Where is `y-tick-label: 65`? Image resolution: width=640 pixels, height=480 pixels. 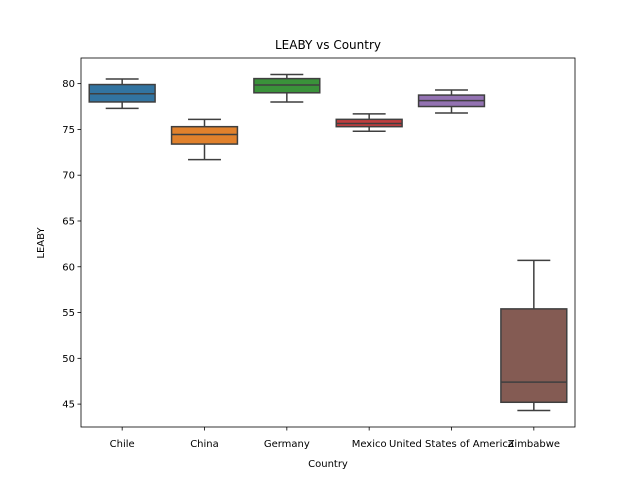 y-tick-label: 65 is located at coordinates (68, 221).